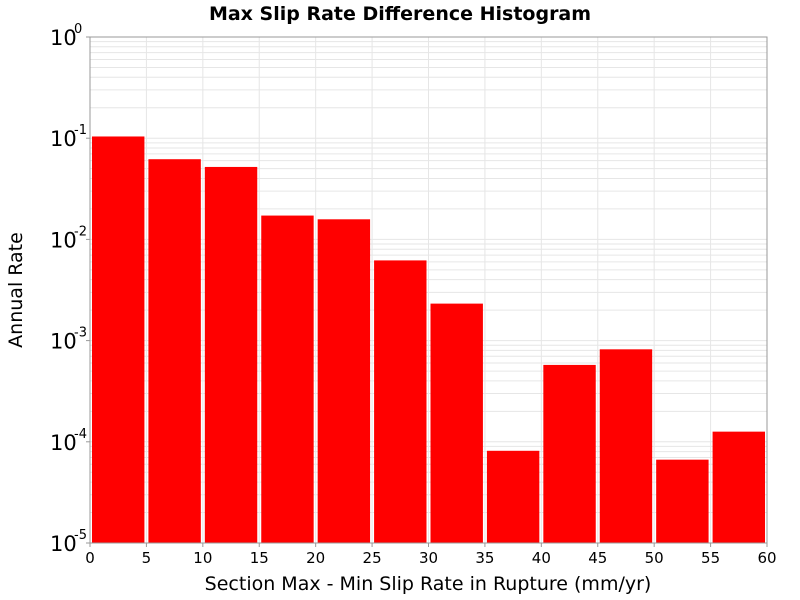 This screenshot has height=600, width=800. What do you see at coordinates (541, 558) in the screenshot?
I see `x-tick-label: 40` at bounding box center [541, 558].